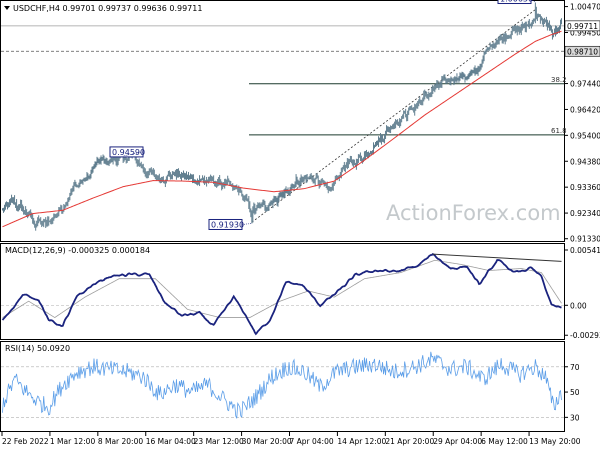 The height and width of the screenshot is (450, 600). Describe the element at coordinates (585, 250) in the screenshot. I see `macd-tick-label: 0.00541` at that location.